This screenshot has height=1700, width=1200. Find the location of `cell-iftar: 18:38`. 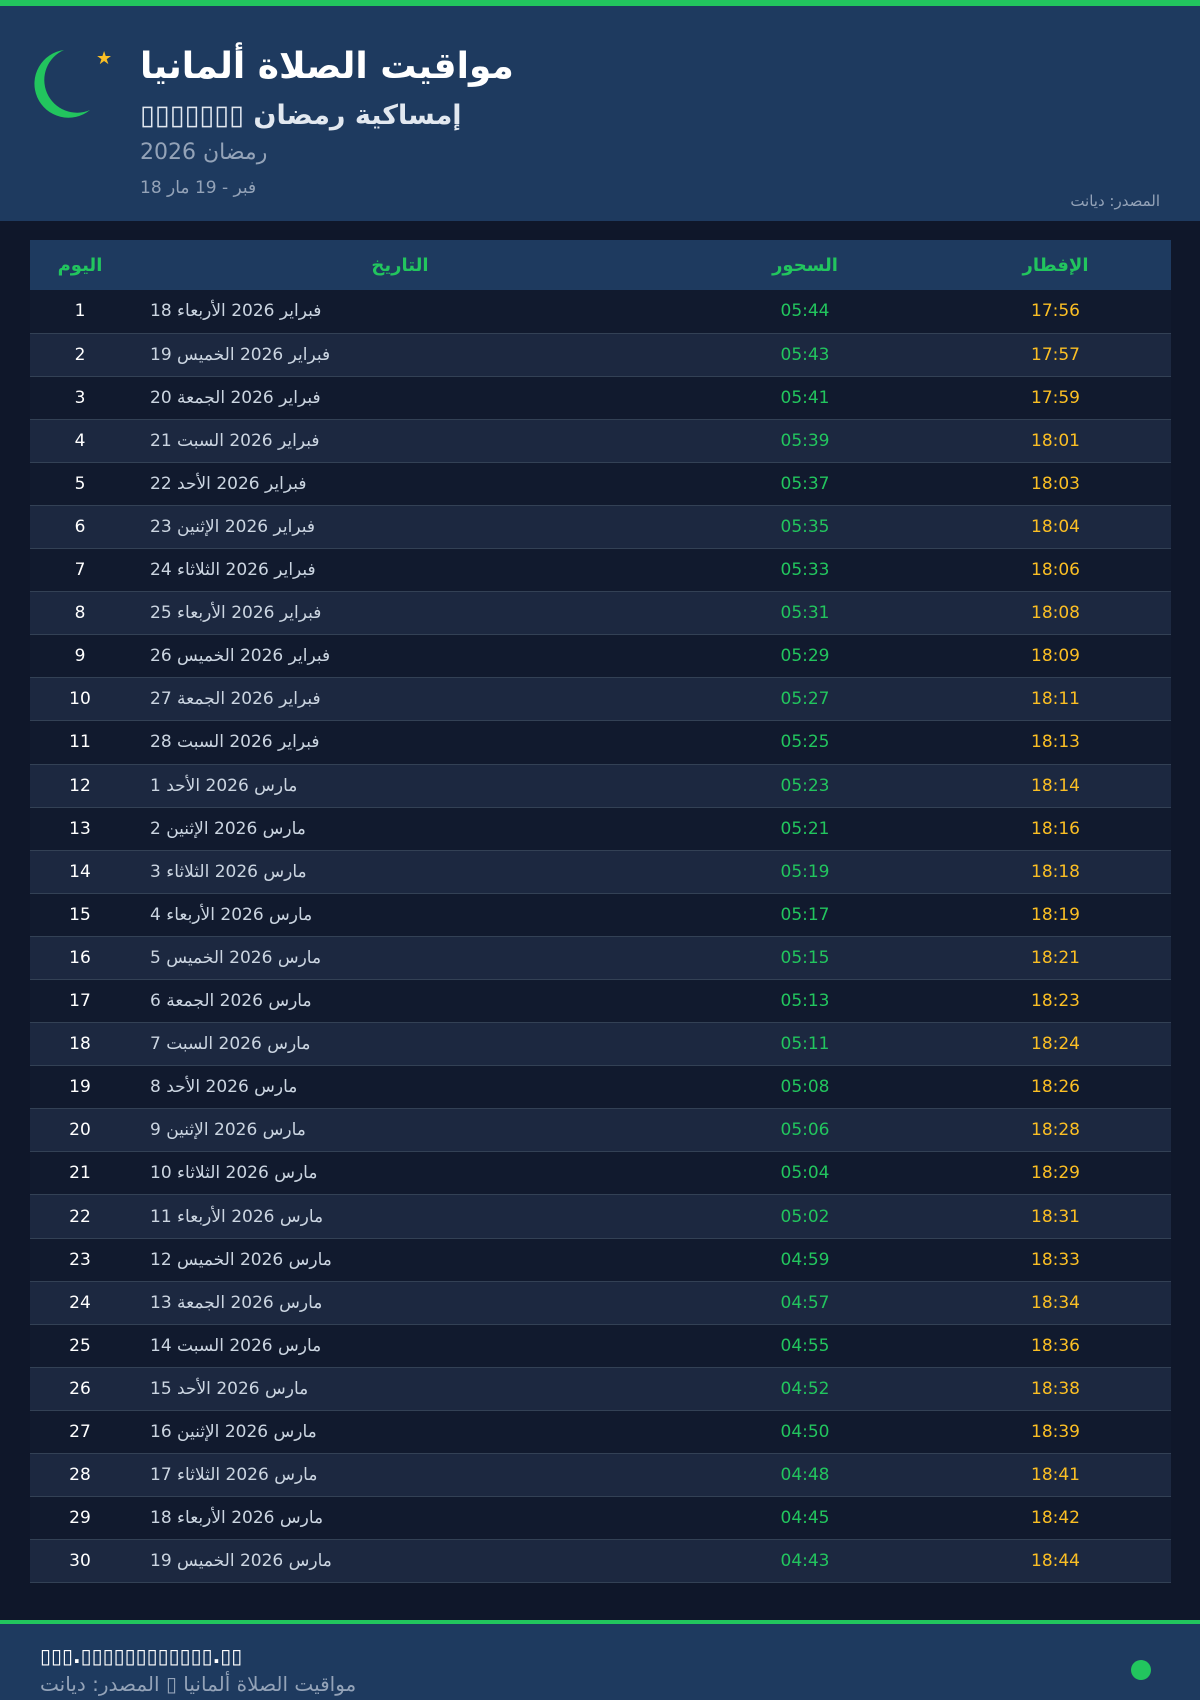

cell-iftar: 18:38 is located at coordinates (1055, 1389).